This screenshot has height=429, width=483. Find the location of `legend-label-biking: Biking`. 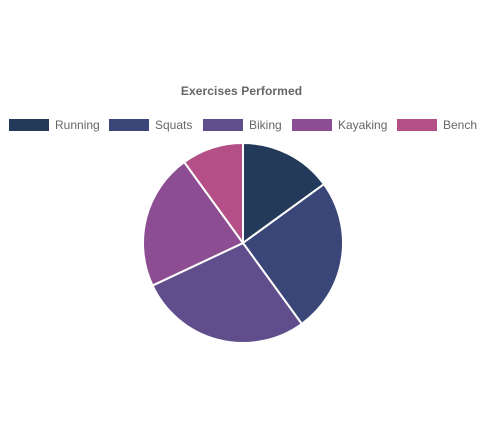

legend-label-biking: Biking is located at coordinates (265, 125).